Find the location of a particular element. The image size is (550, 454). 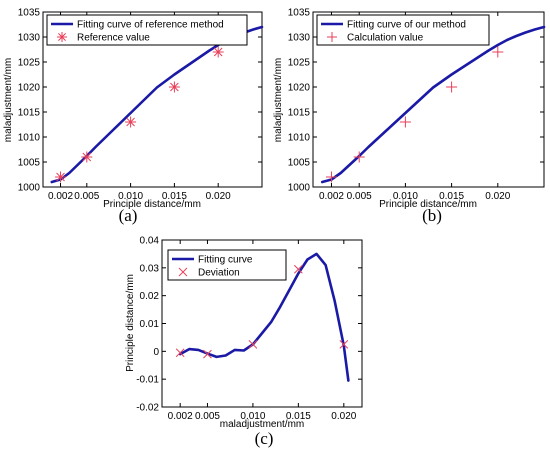

y-tick-label: 0.01 is located at coordinates (150, 324).